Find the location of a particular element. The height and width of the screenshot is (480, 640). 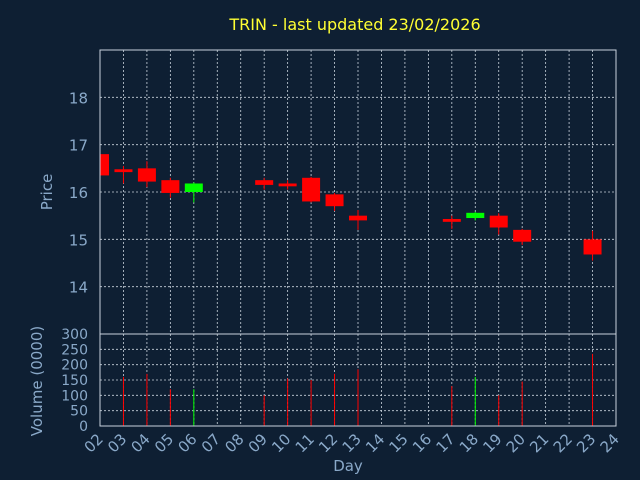

x-tick-label: 17 is located at coordinates (445, 443).